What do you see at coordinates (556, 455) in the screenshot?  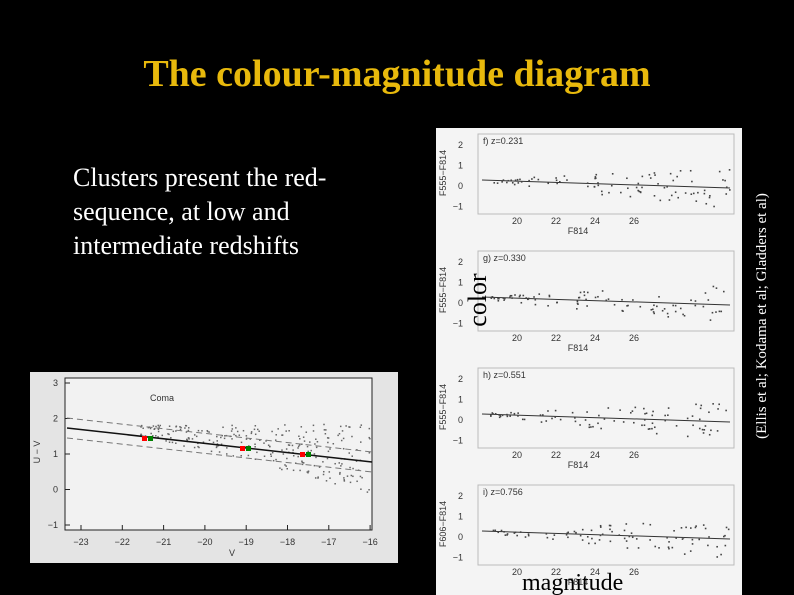 I see `x-tick-label: 22` at bounding box center [556, 455].